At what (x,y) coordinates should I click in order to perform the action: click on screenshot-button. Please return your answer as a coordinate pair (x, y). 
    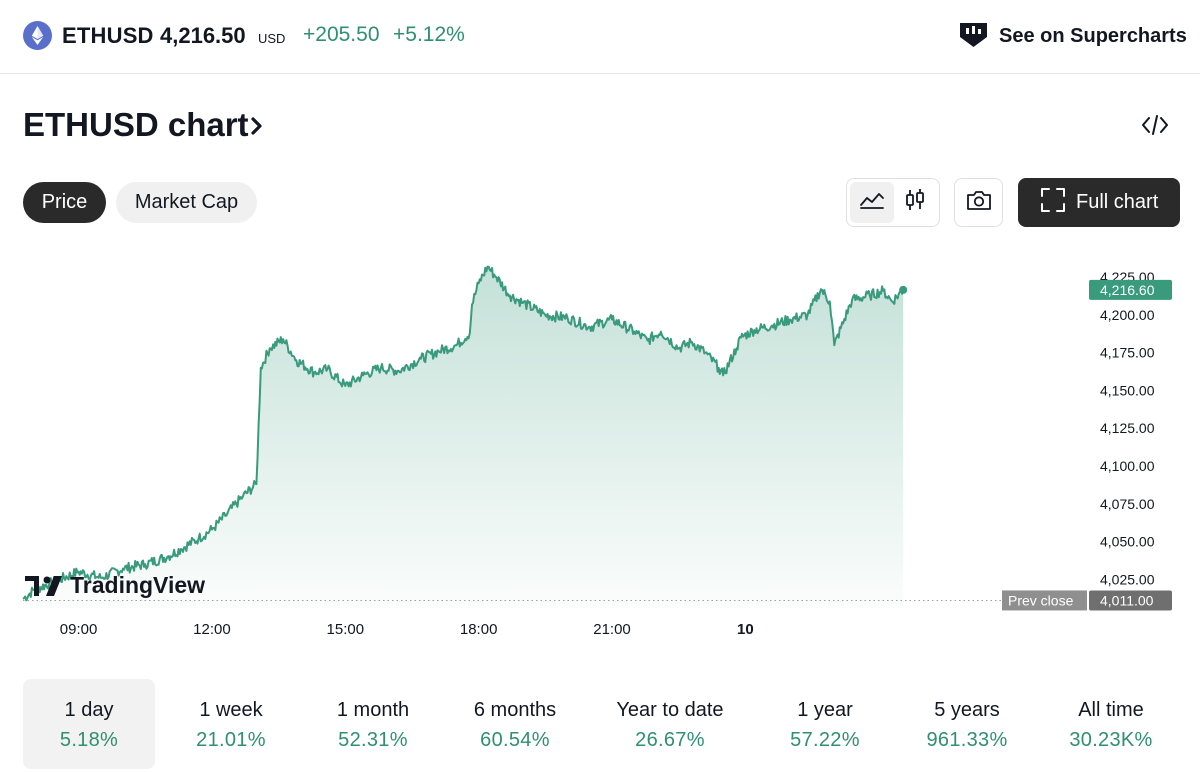
    Looking at the image, I should click on (978, 202).